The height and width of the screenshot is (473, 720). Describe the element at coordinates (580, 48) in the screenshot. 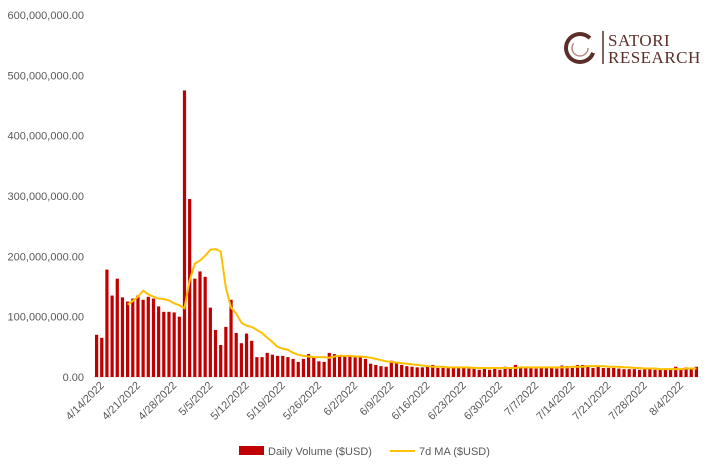

I see `enso-circle-icon` at that location.